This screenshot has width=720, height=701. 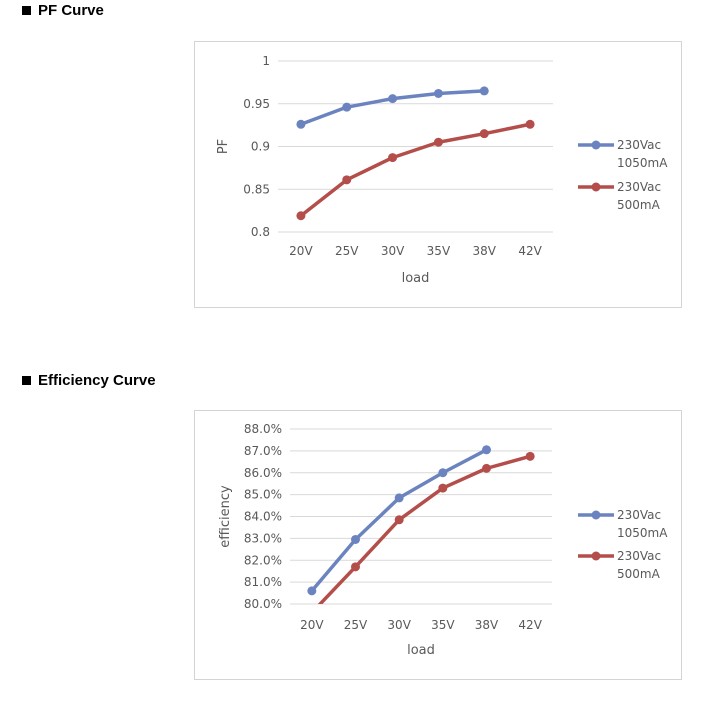 What do you see at coordinates (260, 232) in the screenshot?
I see `y-tick-label: 0.8` at bounding box center [260, 232].